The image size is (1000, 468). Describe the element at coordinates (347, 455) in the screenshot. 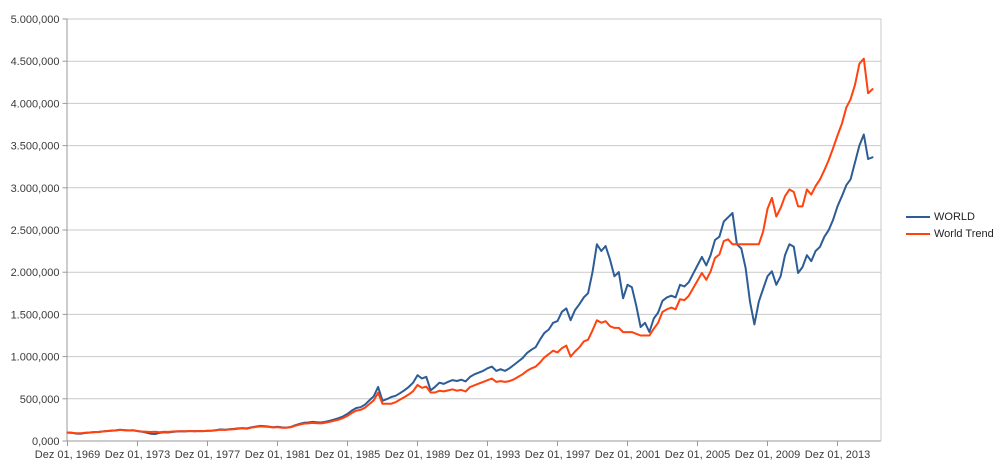

I see `x-axis-tick-label: Dez 01, 1985` at that location.